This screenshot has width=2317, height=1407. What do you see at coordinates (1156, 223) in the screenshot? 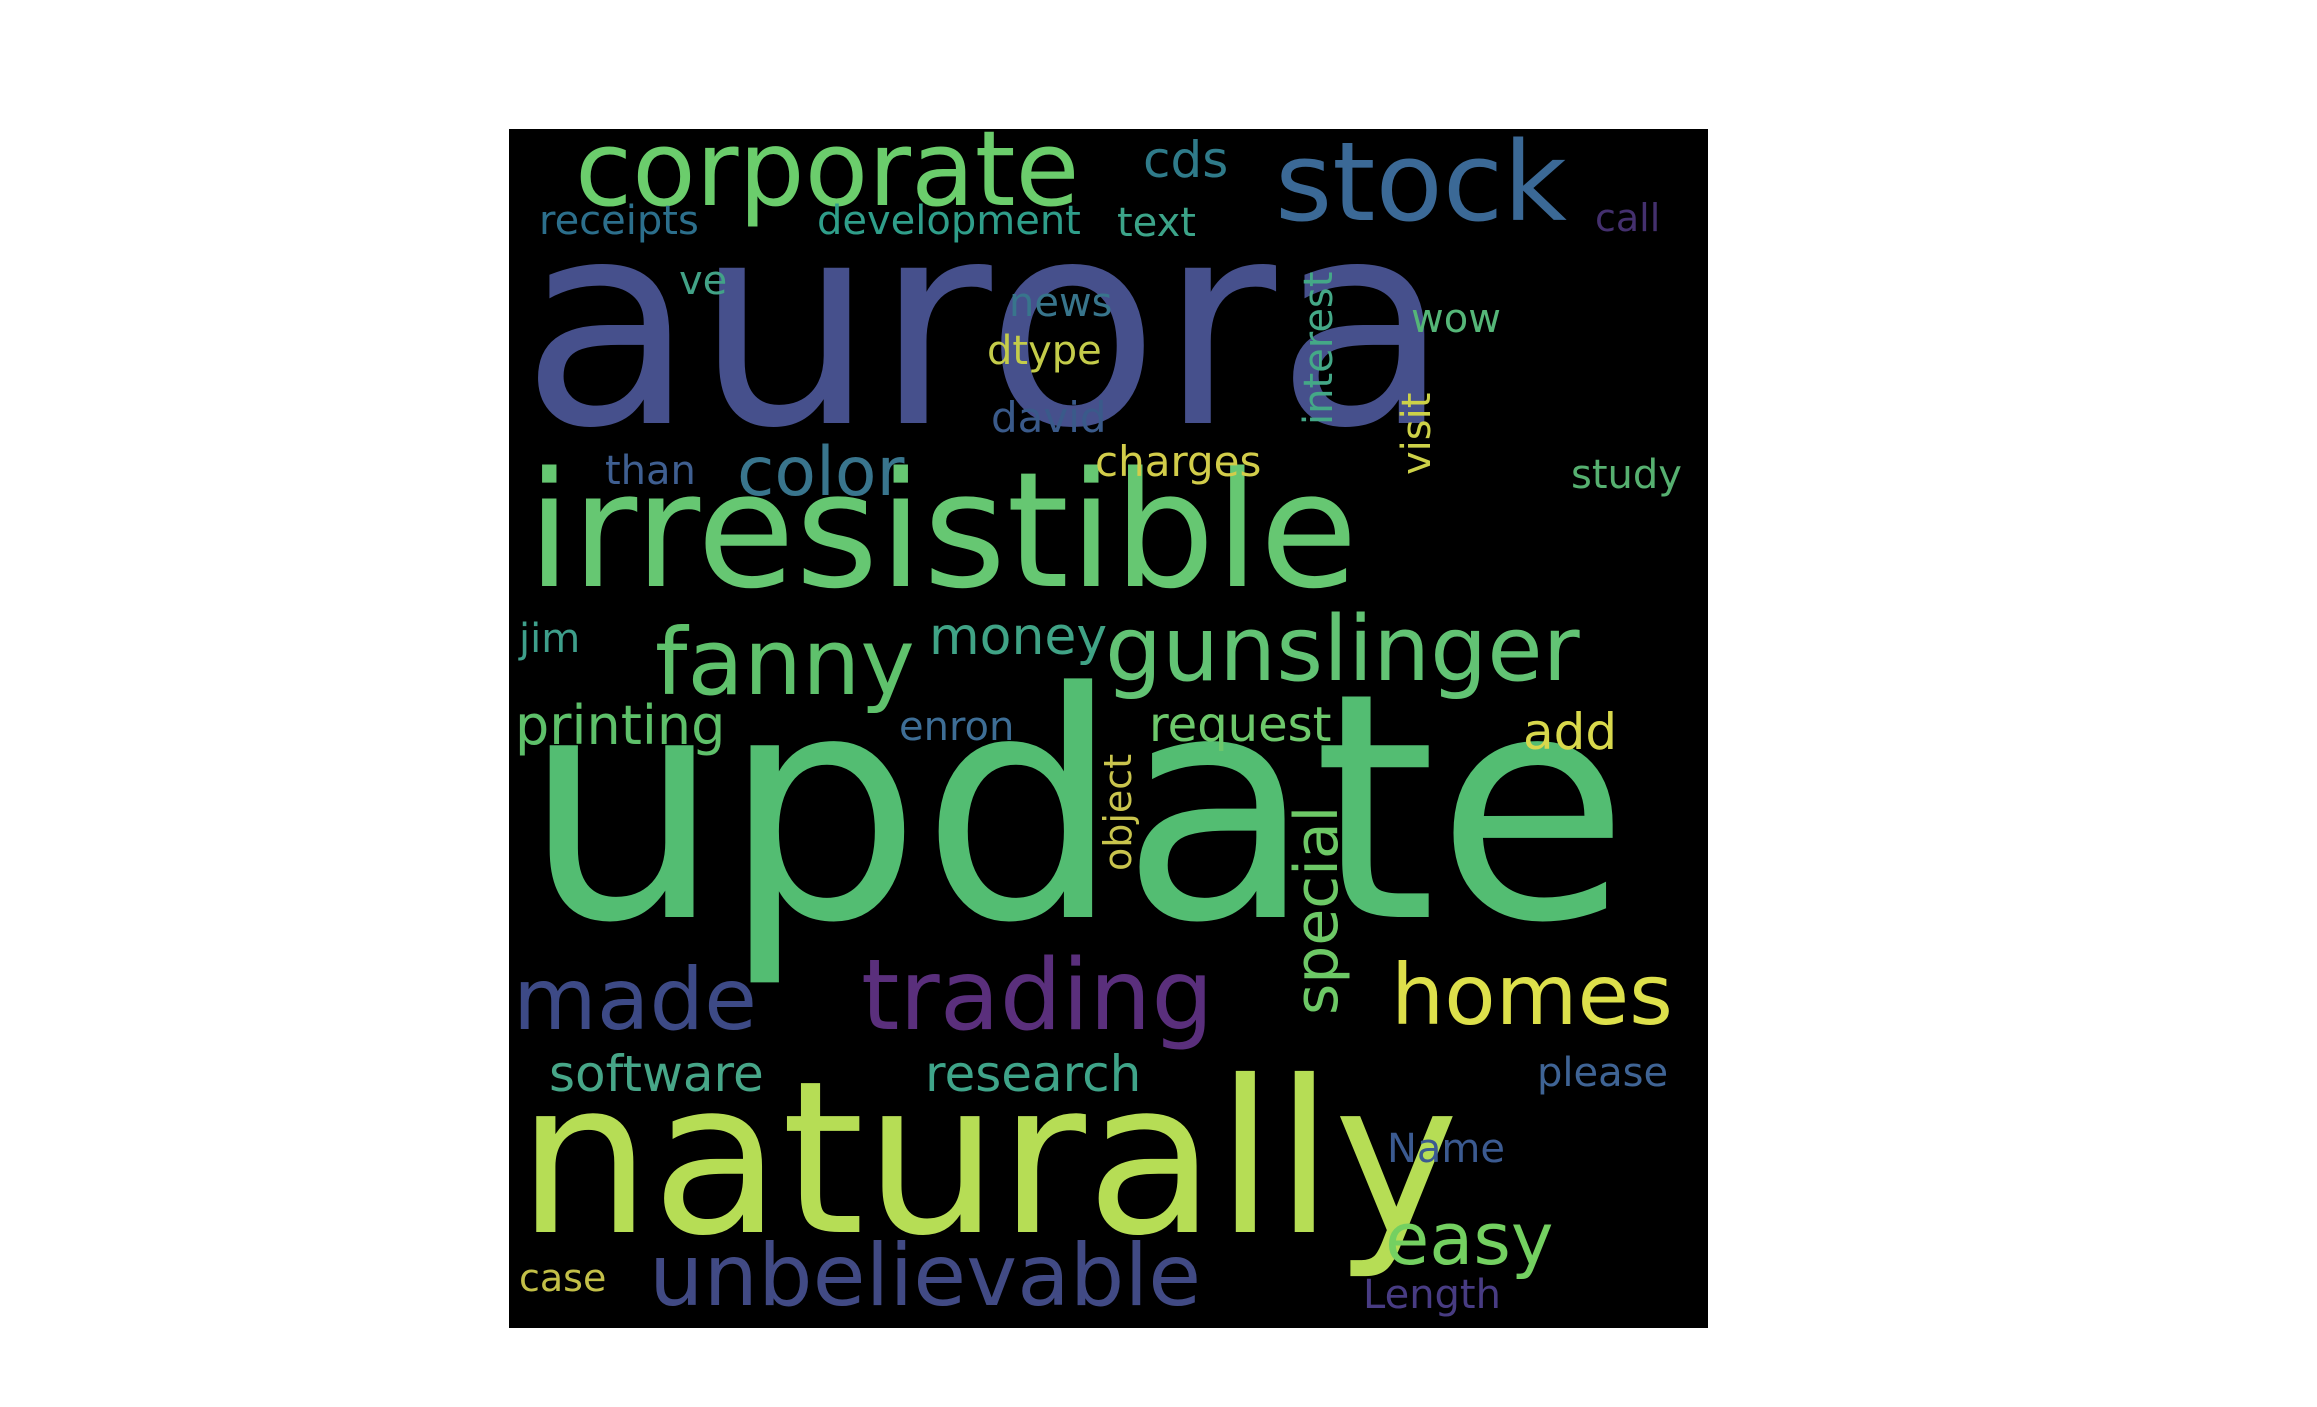
I see `word-text: text` at bounding box center [1156, 223].